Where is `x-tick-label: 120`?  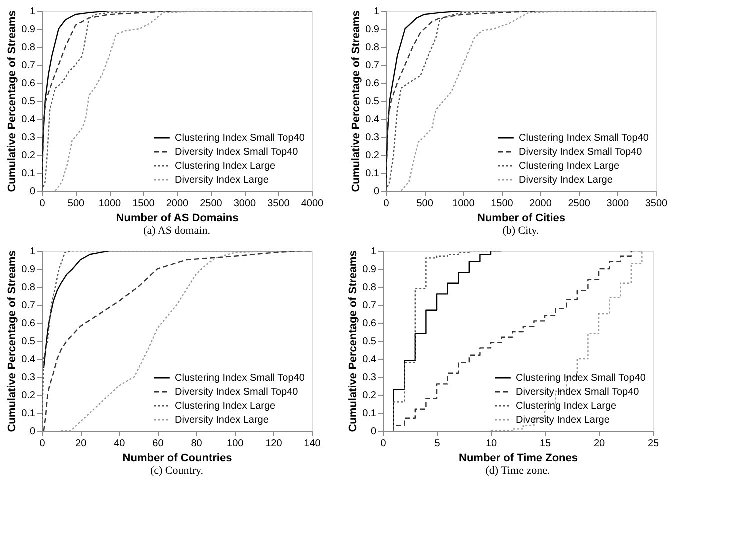
x-tick-label: 120 is located at coordinates (274, 444).